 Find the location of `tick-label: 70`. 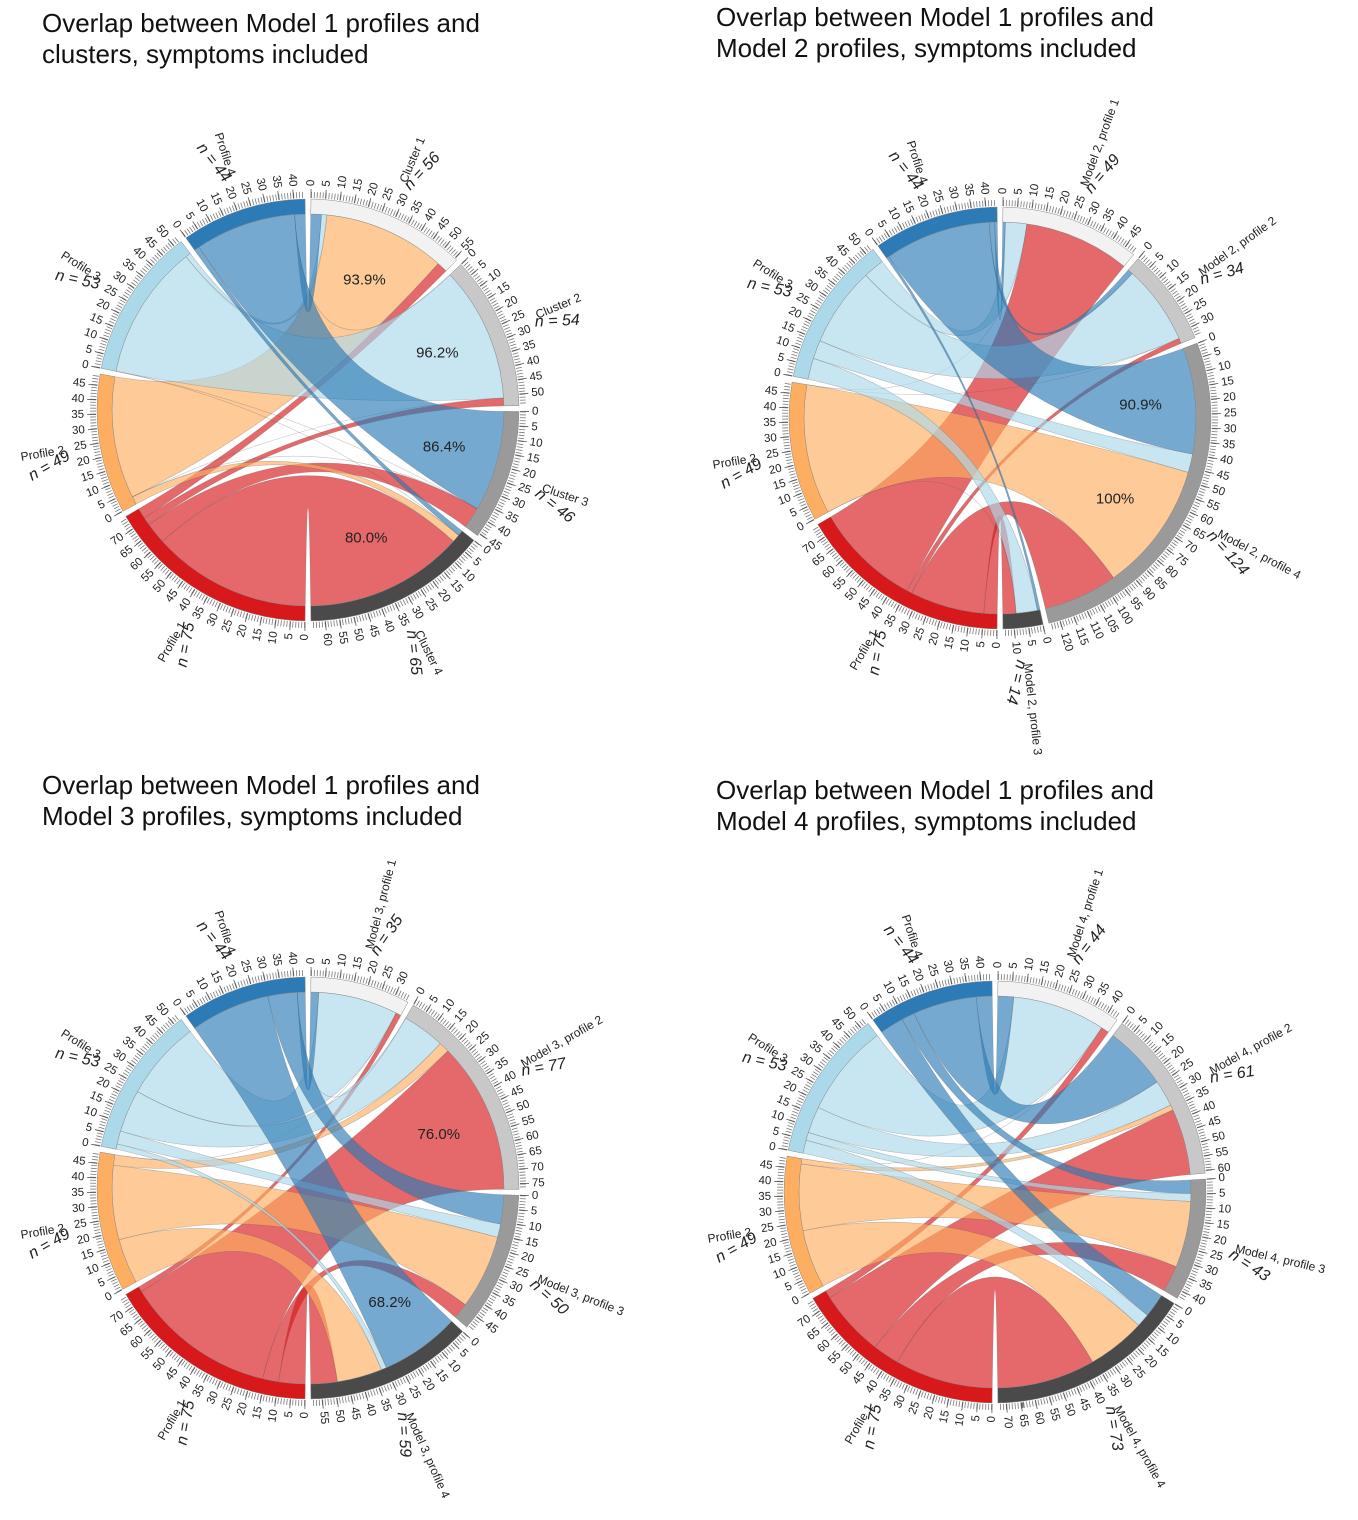

tick-label: 70 is located at coordinates (538, 1167).